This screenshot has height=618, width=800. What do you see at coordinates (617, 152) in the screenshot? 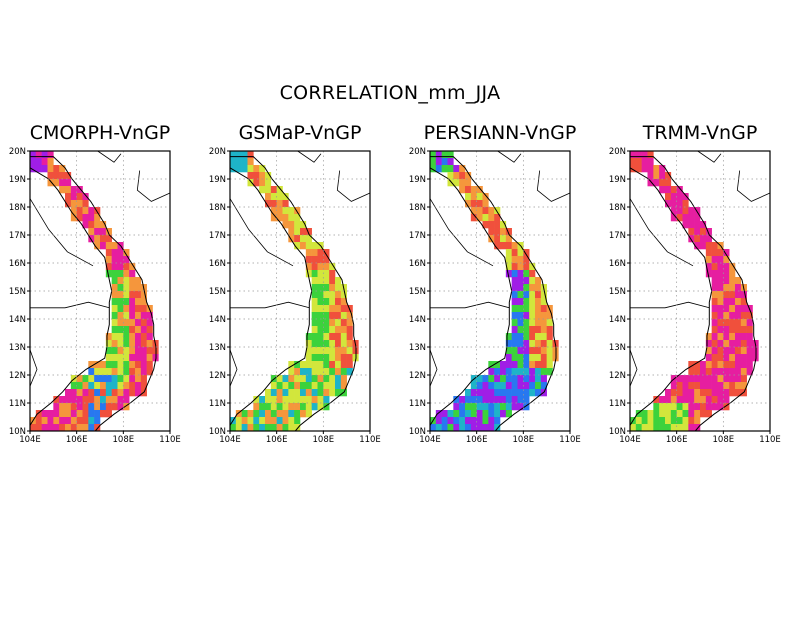
I see `lat-tick-label: 20N` at bounding box center [617, 152].